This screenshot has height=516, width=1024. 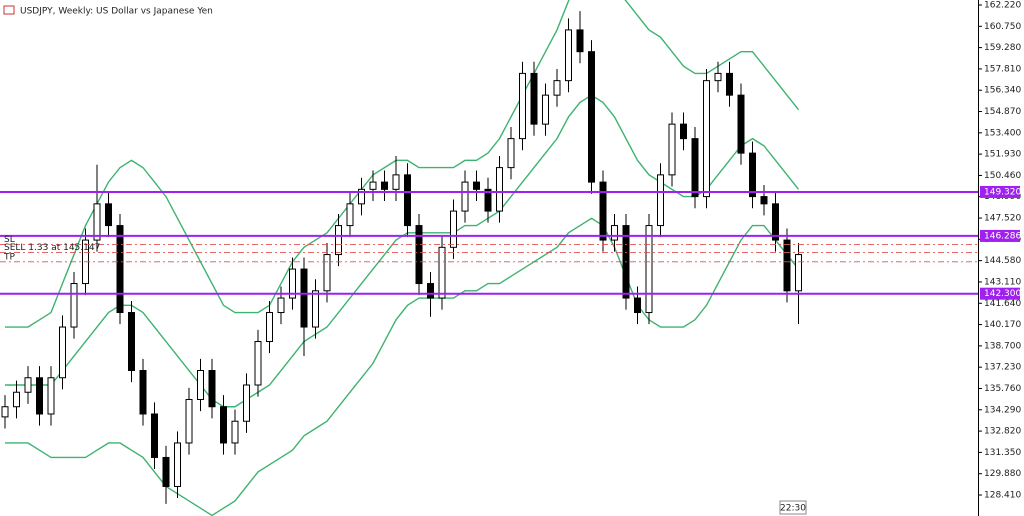 I want to click on y-tick-label: 151.930, so click(x=1002, y=155).